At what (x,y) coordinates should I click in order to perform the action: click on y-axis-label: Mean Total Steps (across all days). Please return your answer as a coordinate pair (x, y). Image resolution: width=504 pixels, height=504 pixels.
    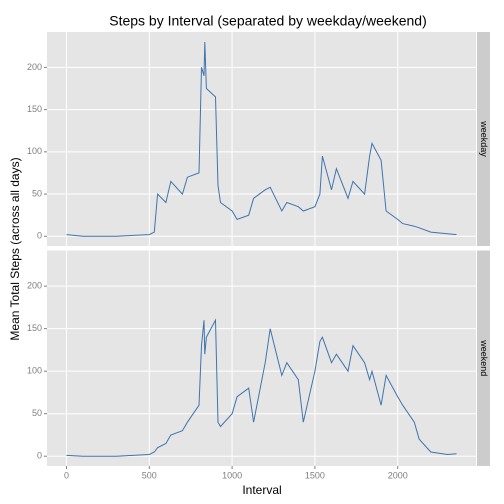
    Looking at the image, I should click on (15, 248).